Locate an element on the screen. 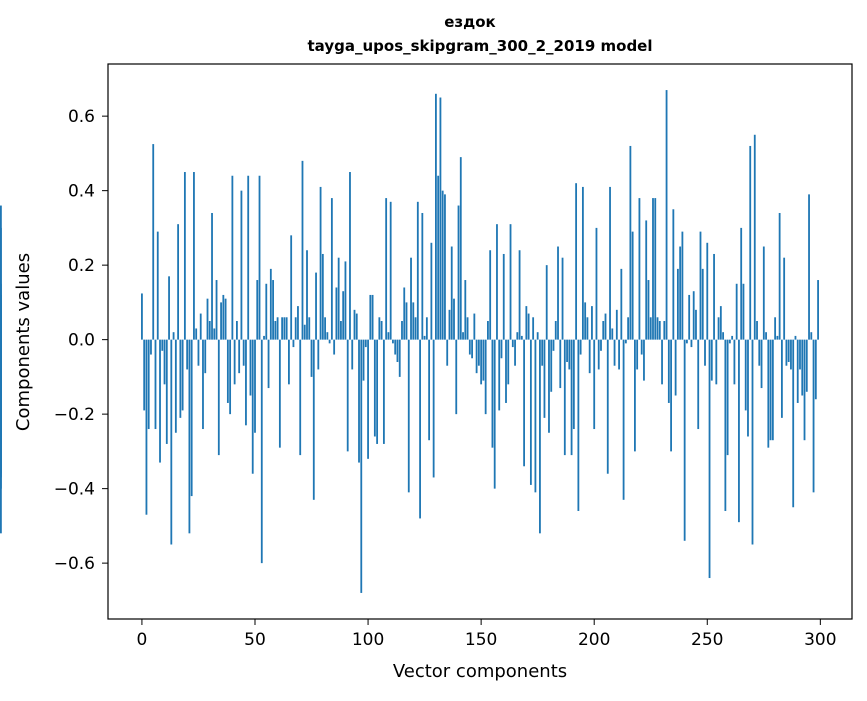  x-tick-label: 0 is located at coordinates (142, 640).